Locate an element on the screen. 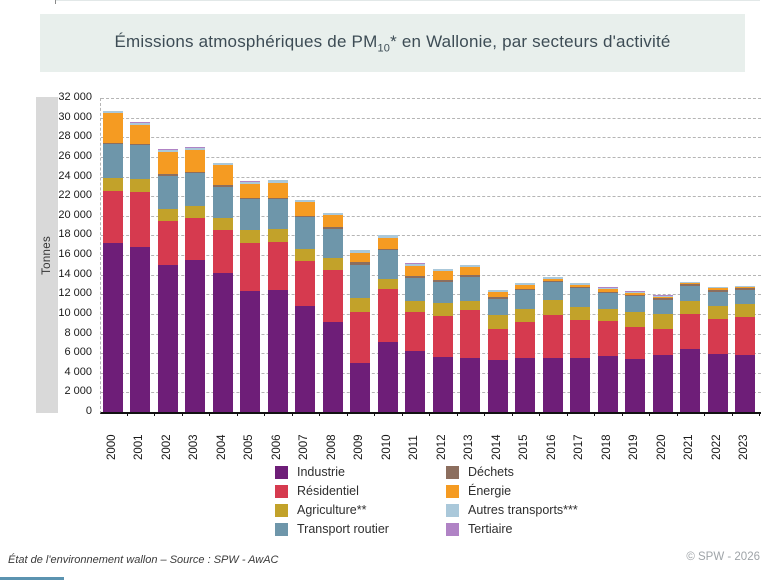 Image resolution: width=772 pixels, height=581 pixels. x-axis-label: 2005 is located at coordinates (249, 447).